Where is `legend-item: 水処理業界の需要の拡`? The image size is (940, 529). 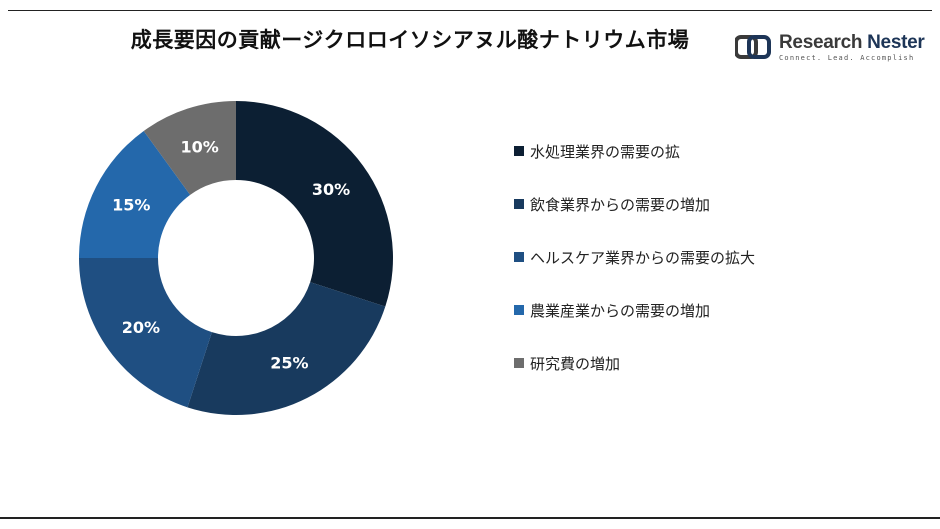
legend-item: 水処理業界の需要の拡 is located at coordinates (597, 151).